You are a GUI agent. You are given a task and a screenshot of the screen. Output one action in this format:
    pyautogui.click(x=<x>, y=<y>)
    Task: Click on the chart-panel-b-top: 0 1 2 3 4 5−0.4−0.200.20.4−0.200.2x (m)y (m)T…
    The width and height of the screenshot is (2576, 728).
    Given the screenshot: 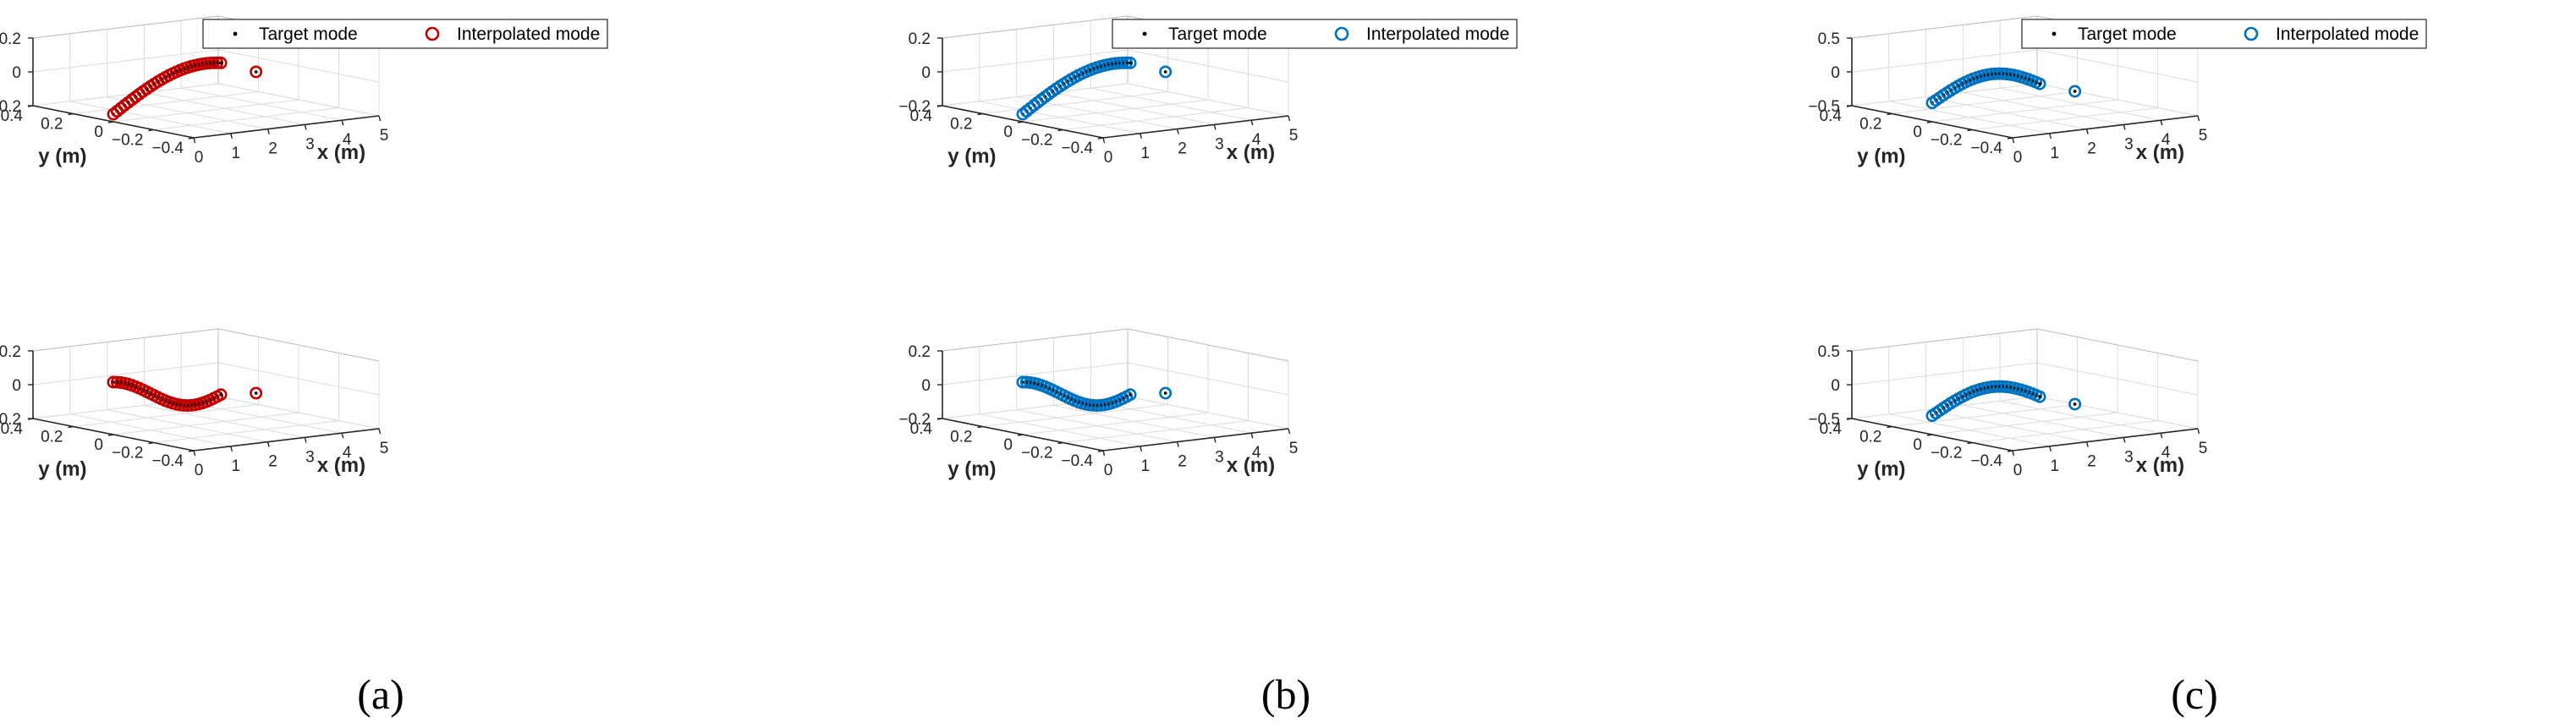 What is the action you would take?
    pyautogui.click(x=1208, y=91)
    